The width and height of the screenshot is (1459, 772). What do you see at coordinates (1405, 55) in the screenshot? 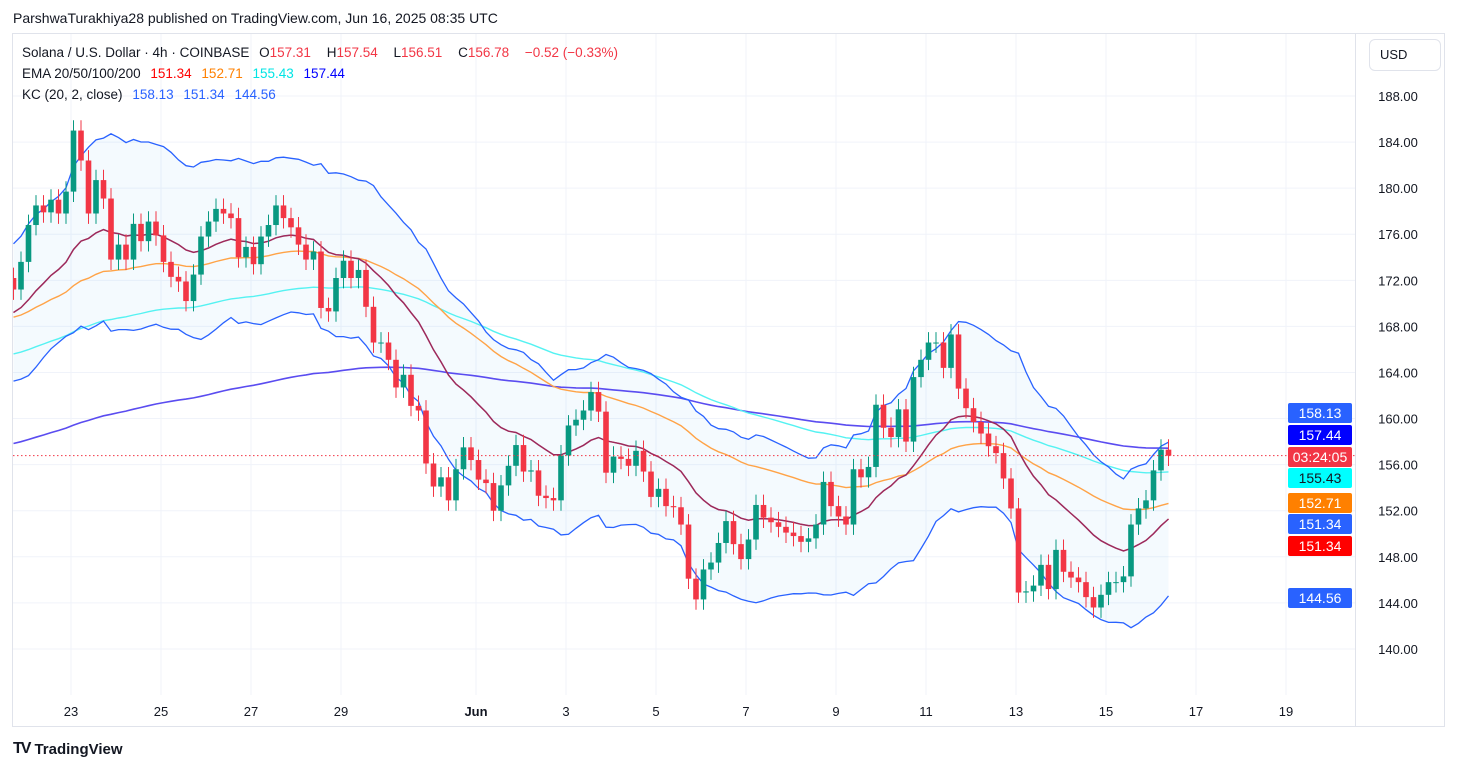
I see `currency-button: USD` at bounding box center [1405, 55].